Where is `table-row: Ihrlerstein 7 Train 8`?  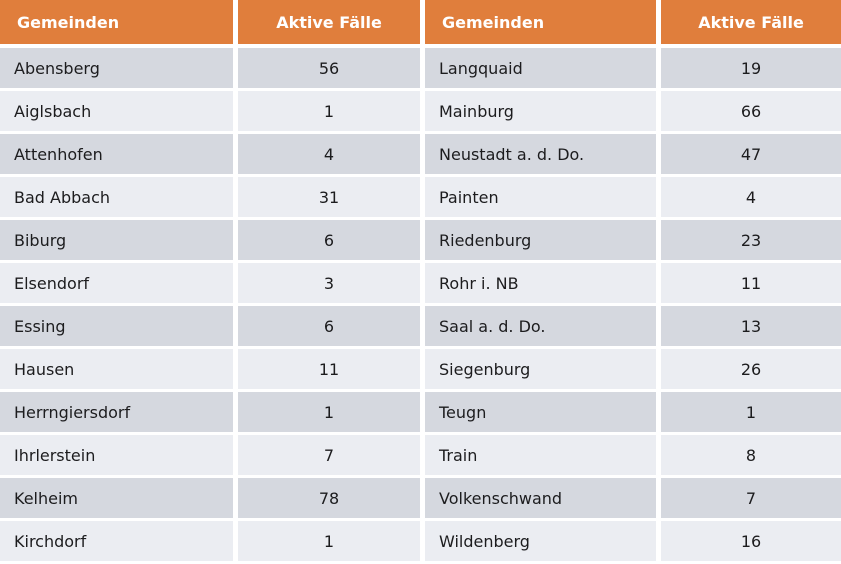
table-row: Ihrlerstein 7 Train 8 is located at coordinates (420, 455).